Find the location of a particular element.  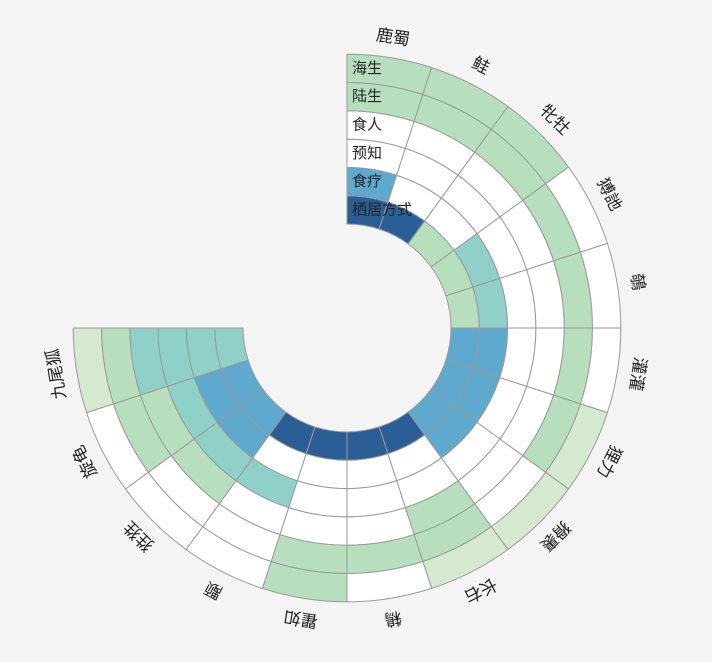

ring-label: 栖居方式 is located at coordinates (382, 209).